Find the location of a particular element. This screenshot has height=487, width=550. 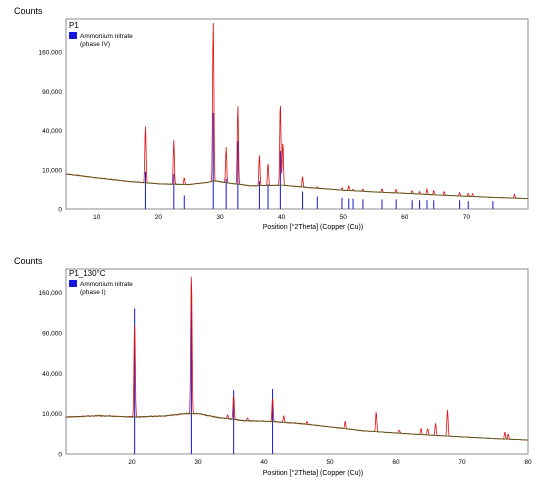

legend-sublabel: (phase I) is located at coordinates (93, 292).